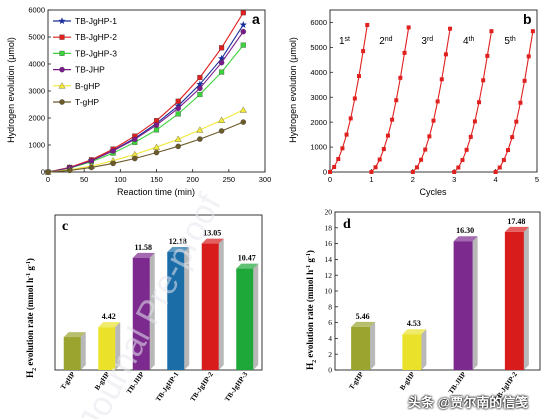  Describe the element at coordinates (516, 221) in the screenshot. I see `panel-d-value-label: 17.48` at that location.